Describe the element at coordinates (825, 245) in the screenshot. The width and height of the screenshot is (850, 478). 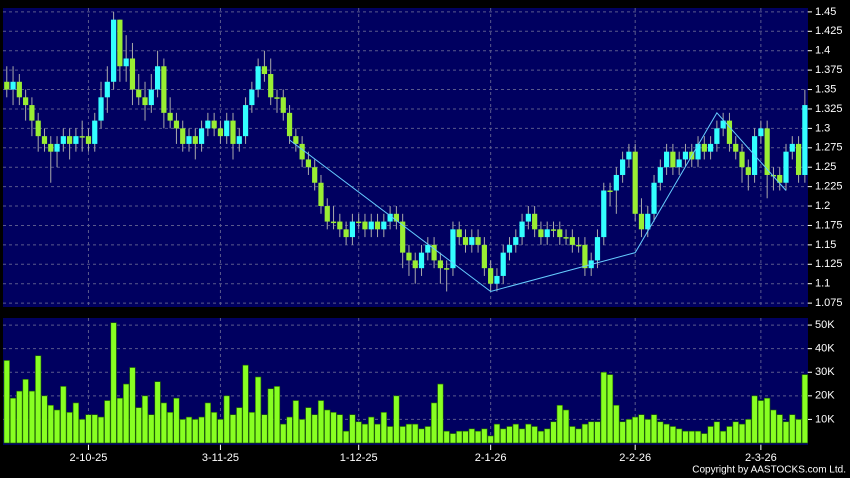
I see `y-tick-label: 1.15` at that location.